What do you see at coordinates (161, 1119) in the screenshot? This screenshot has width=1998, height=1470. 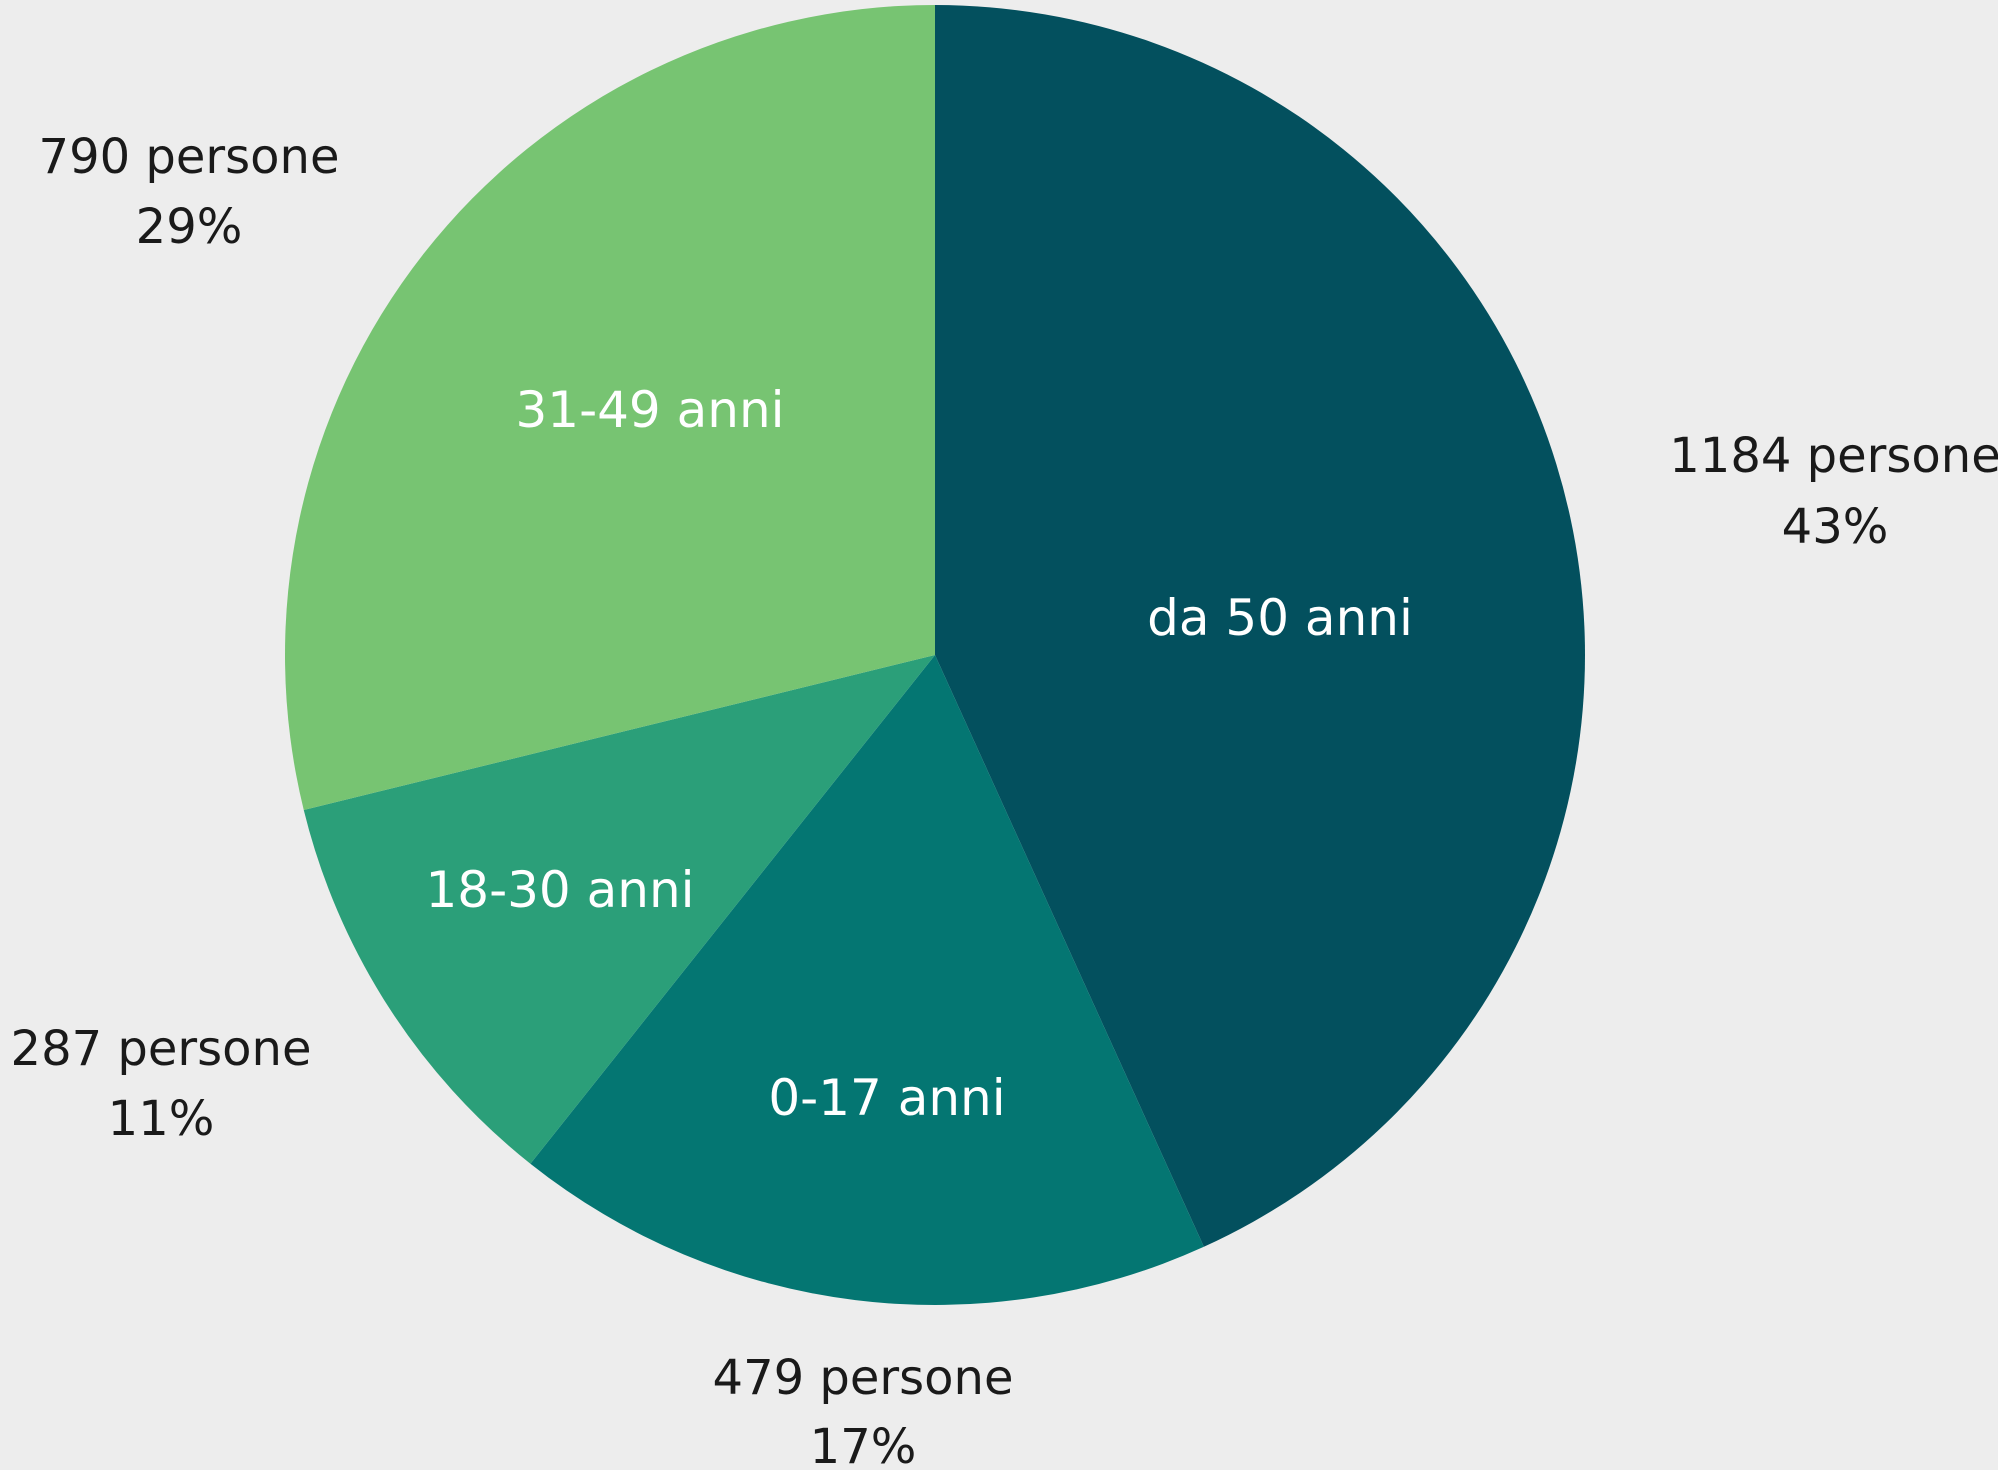 I see `percent-label-18-30-anni: 11%` at bounding box center [161, 1119].